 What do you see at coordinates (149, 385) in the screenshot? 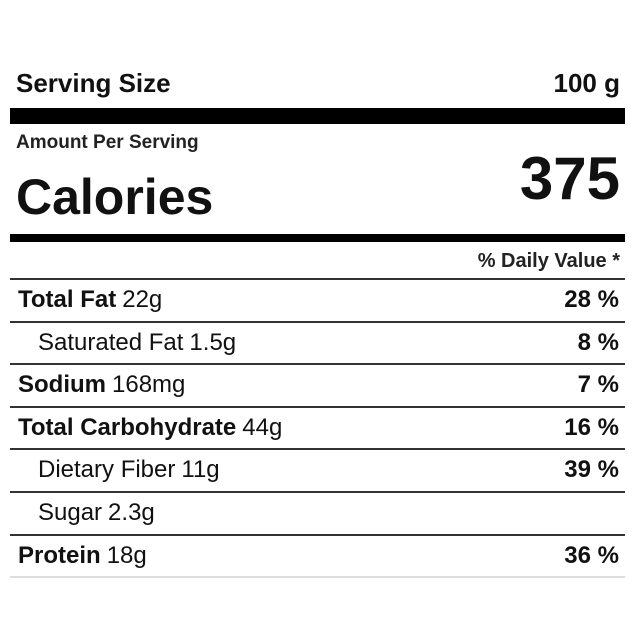
I see `nutrient-amount: 168mg` at bounding box center [149, 385].